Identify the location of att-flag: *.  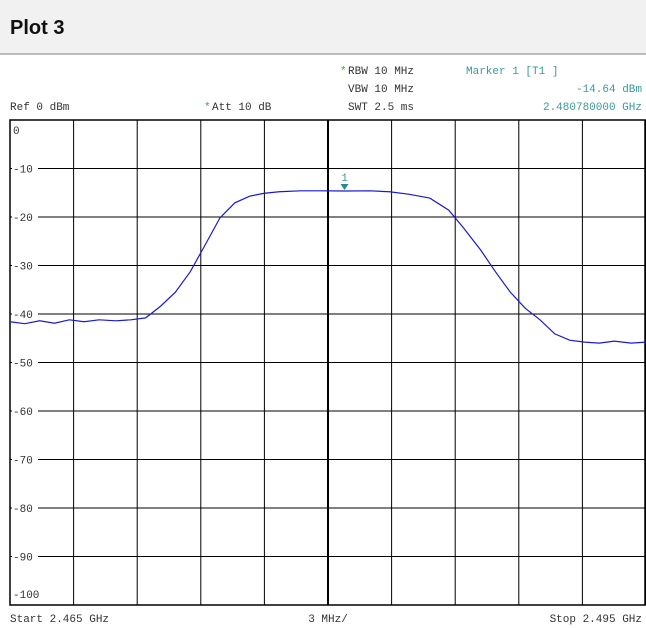
(207, 108).